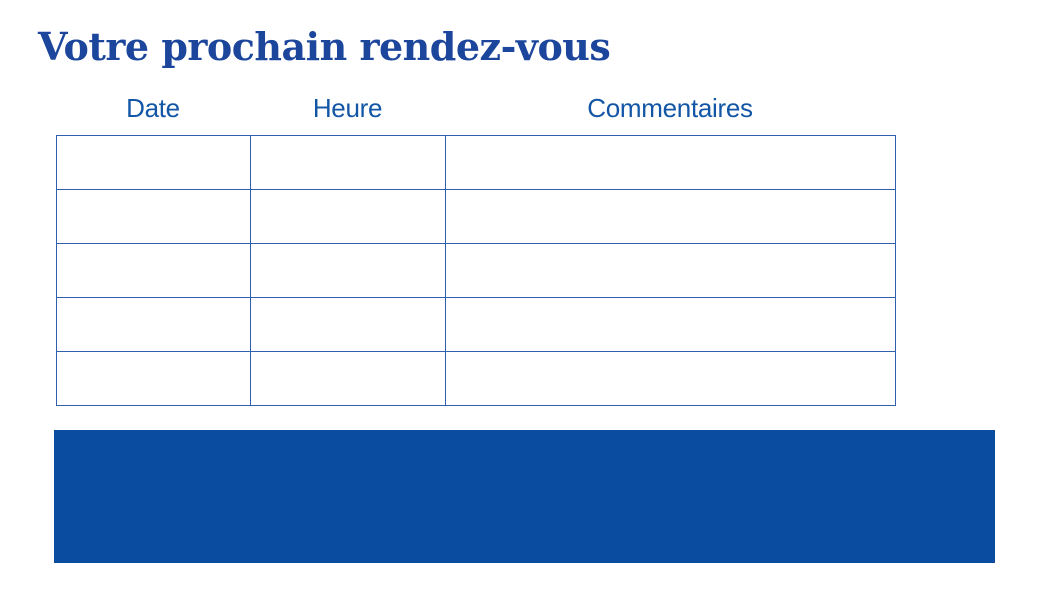 Image resolution: width=1050 pixels, height=600 pixels. What do you see at coordinates (670, 108) in the screenshot?
I see `column-header-commentaires: Commentaires` at bounding box center [670, 108].